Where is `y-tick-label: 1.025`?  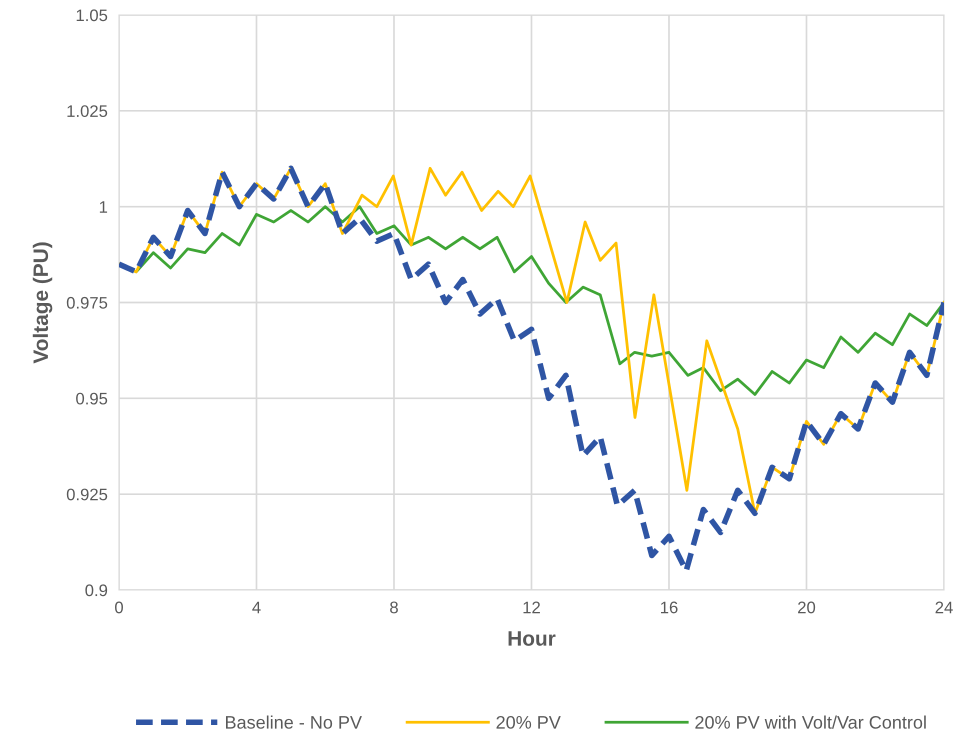 y-tick-label: 1.025 is located at coordinates (87, 111).